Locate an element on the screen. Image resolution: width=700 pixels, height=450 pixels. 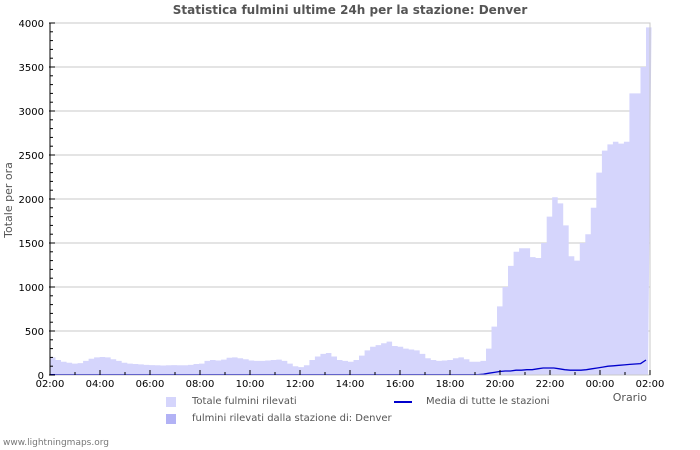
legend-item-total: Totale fulmini rilevati is located at coordinates (231, 401).